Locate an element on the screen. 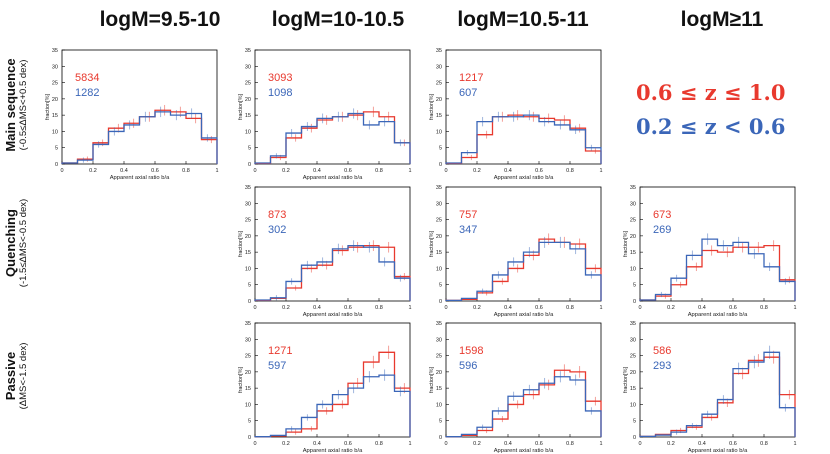 This screenshot has width=830, height=454. column-title-10.5-11: logM=10.5-11 is located at coordinates (523, 19).